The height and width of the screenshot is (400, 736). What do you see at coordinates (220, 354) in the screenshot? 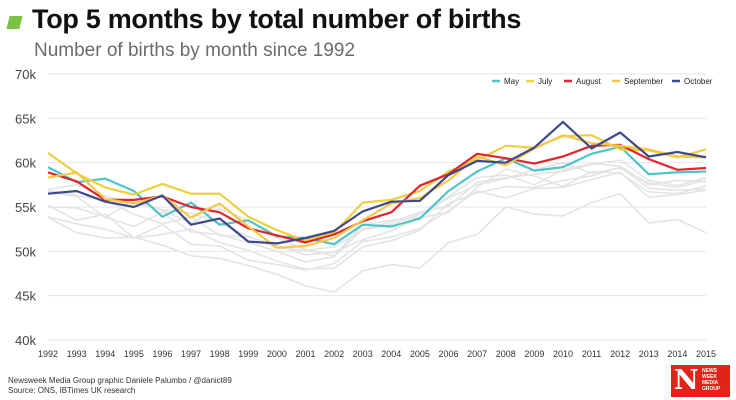
I see `x-tick-label-1998: 1998` at bounding box center [220, 354].